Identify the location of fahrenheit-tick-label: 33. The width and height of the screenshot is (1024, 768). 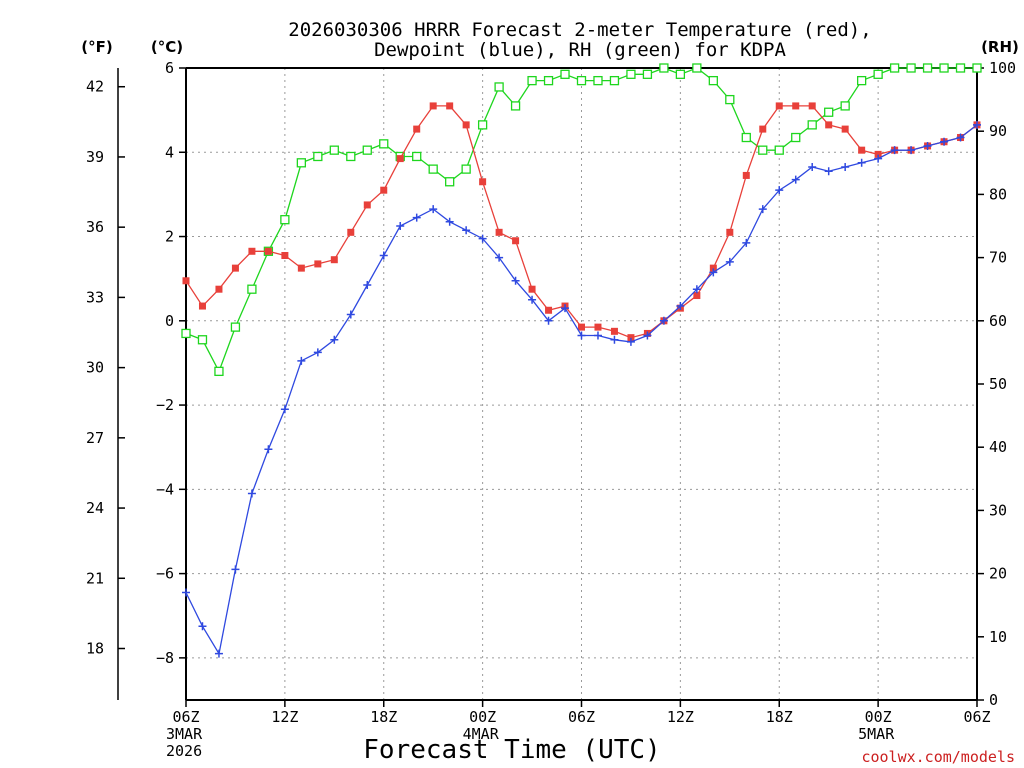
(95, 297).